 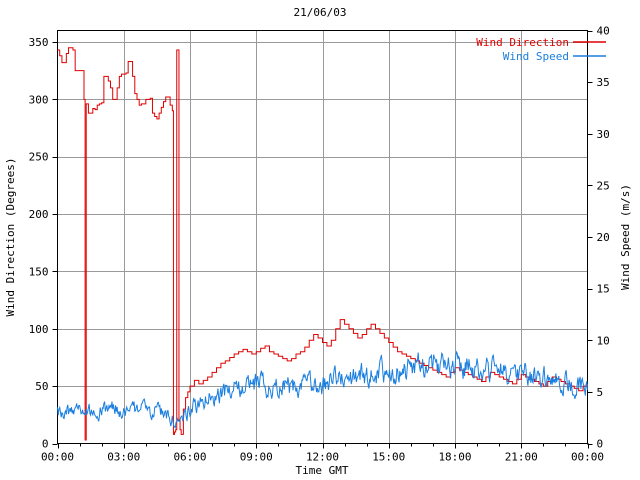 I want to click on y-axis-left-tick-labels: 0 50 100 150 200 250 300 350, so click(x=39, y=243).